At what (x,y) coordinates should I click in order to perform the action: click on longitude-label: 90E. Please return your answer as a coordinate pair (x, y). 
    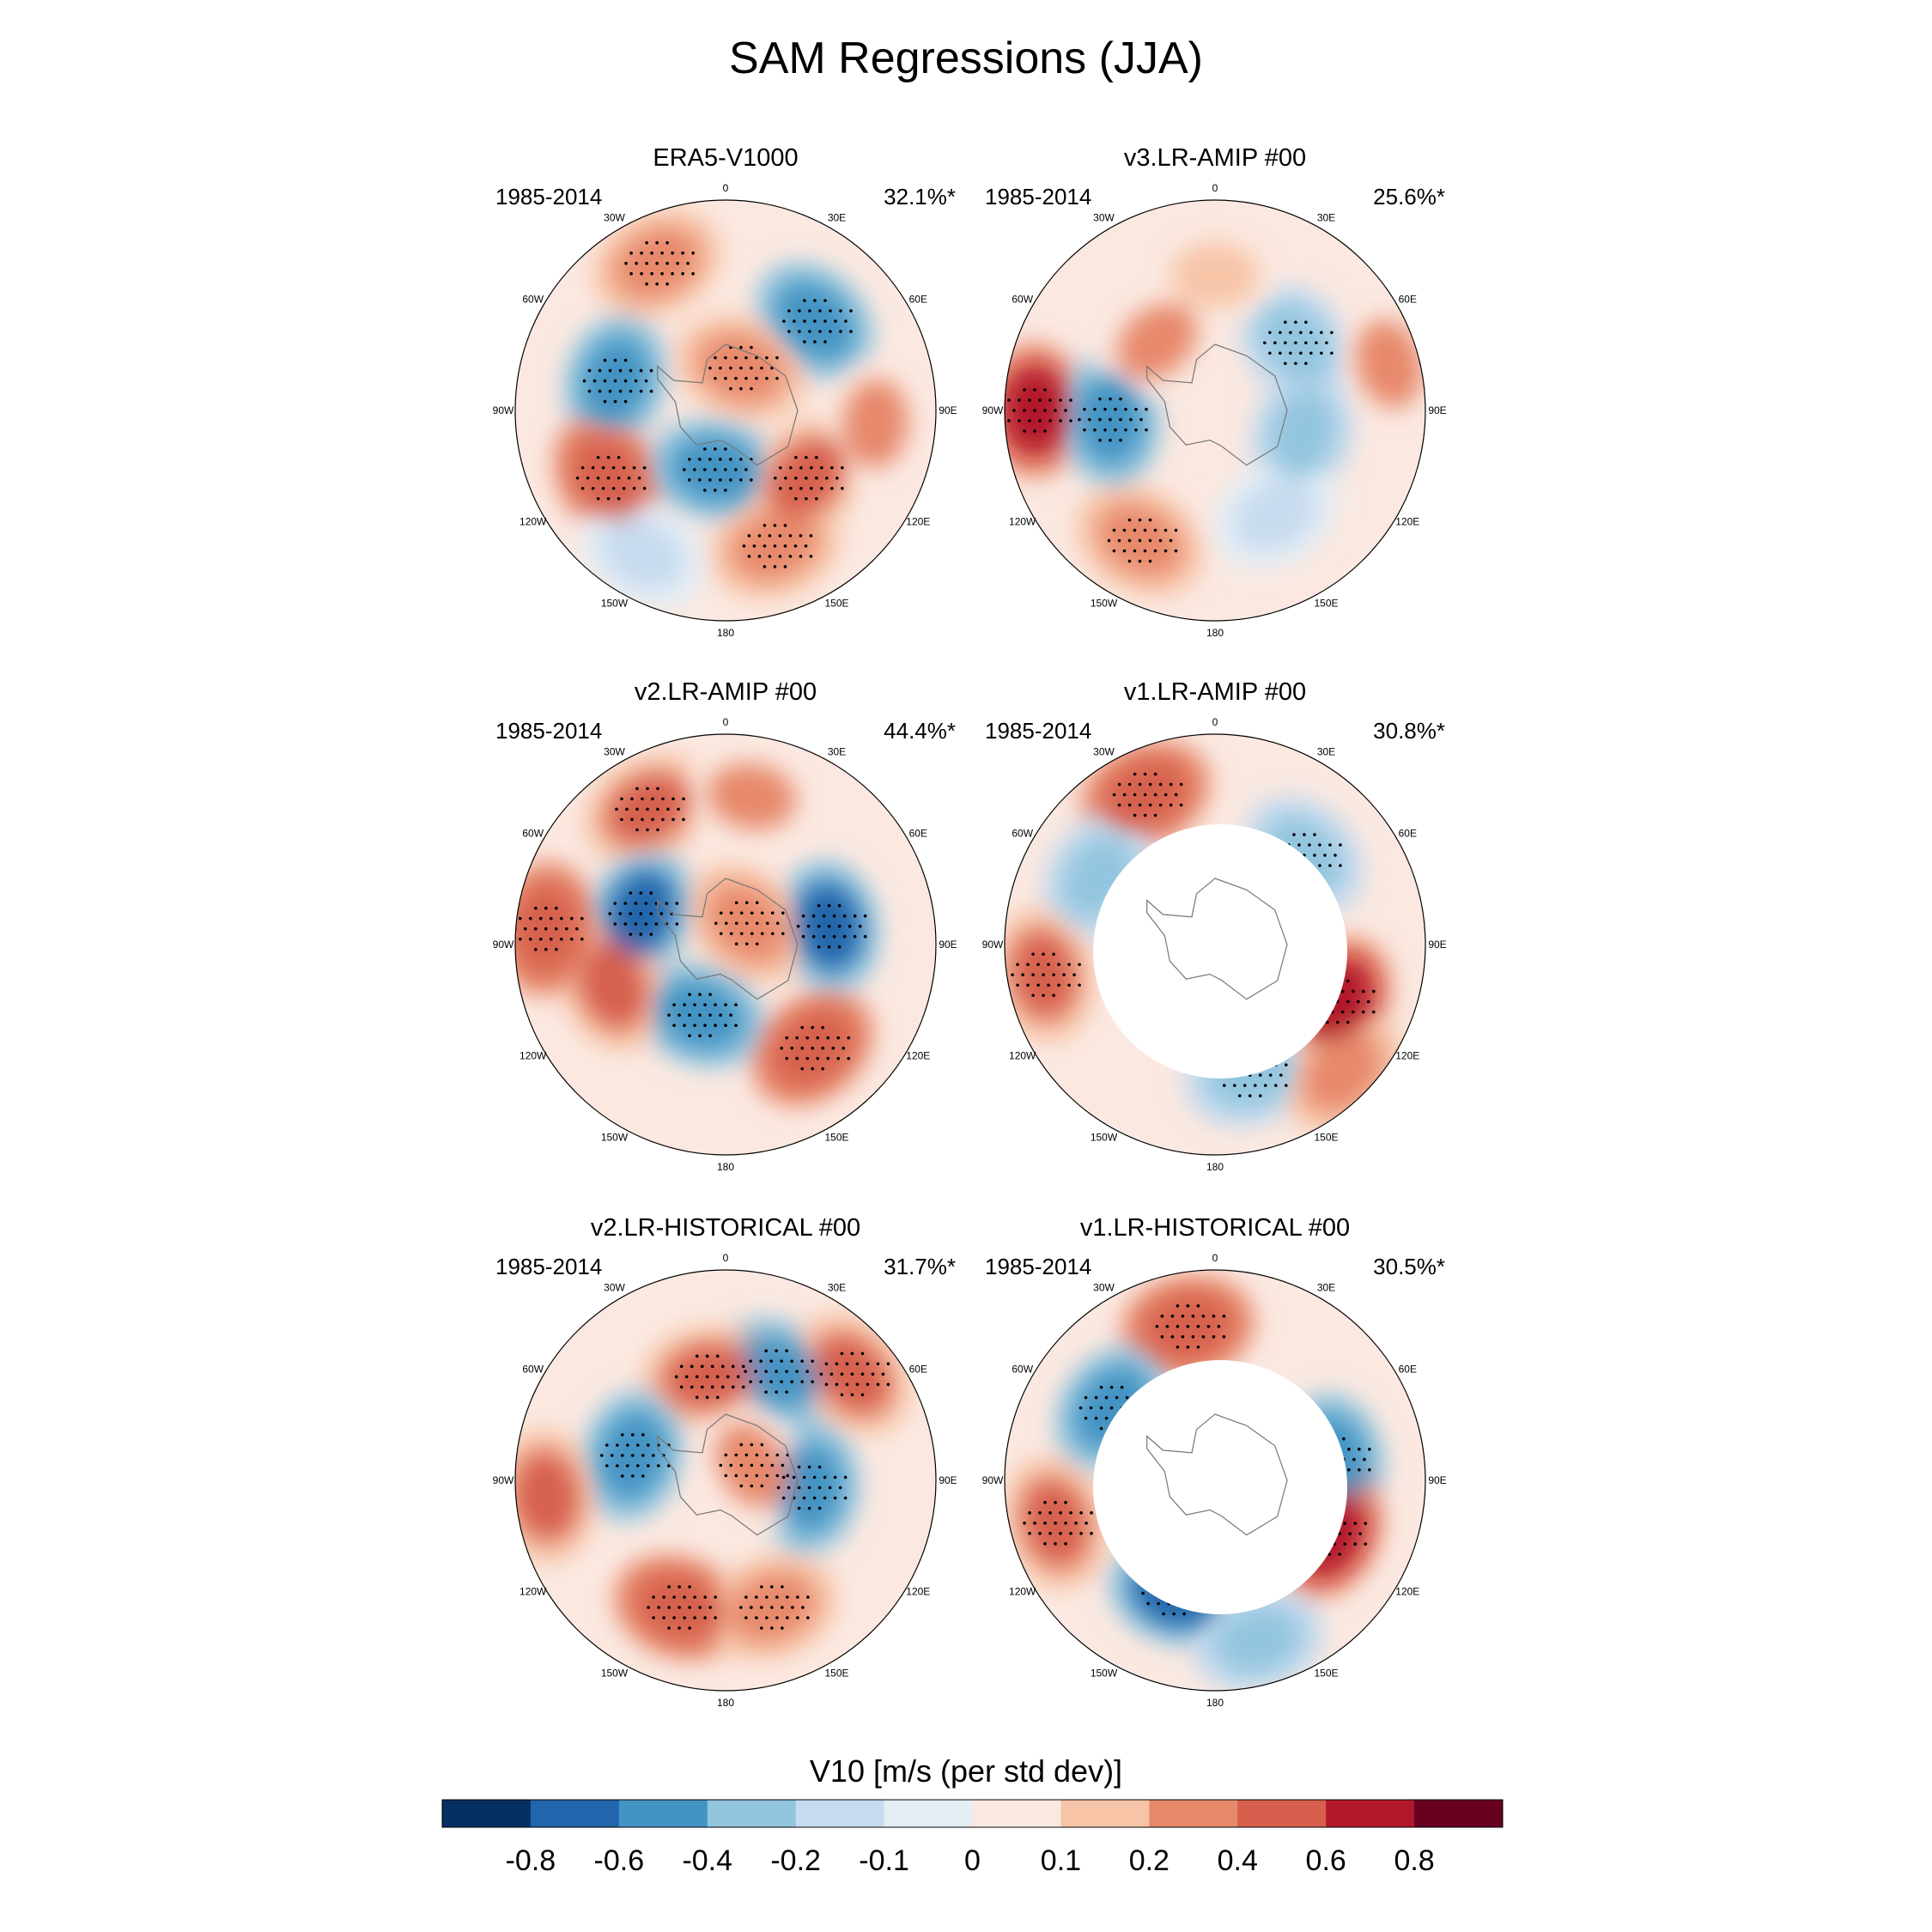
    Looking at the image, I should click on (1437, 410).